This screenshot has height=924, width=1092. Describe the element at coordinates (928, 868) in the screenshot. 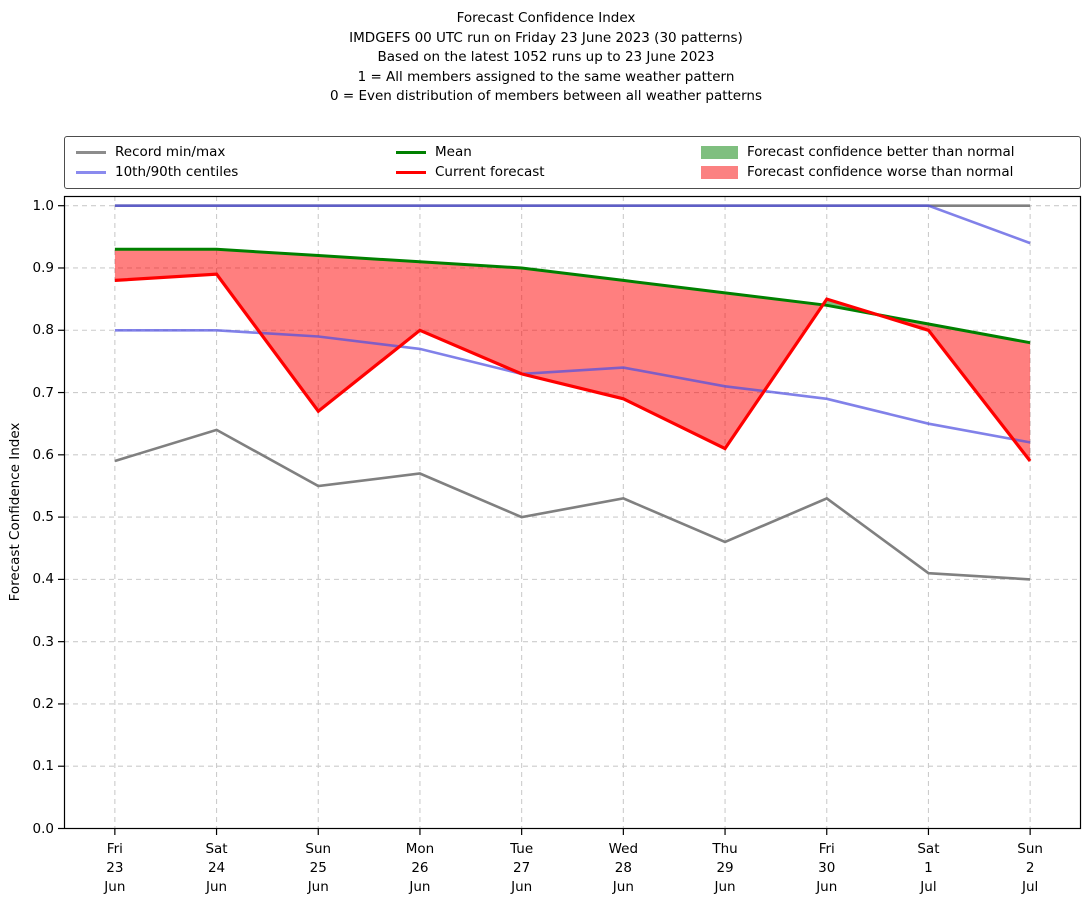

I see `x-tick-label: Sat 1 Jul` at that location.